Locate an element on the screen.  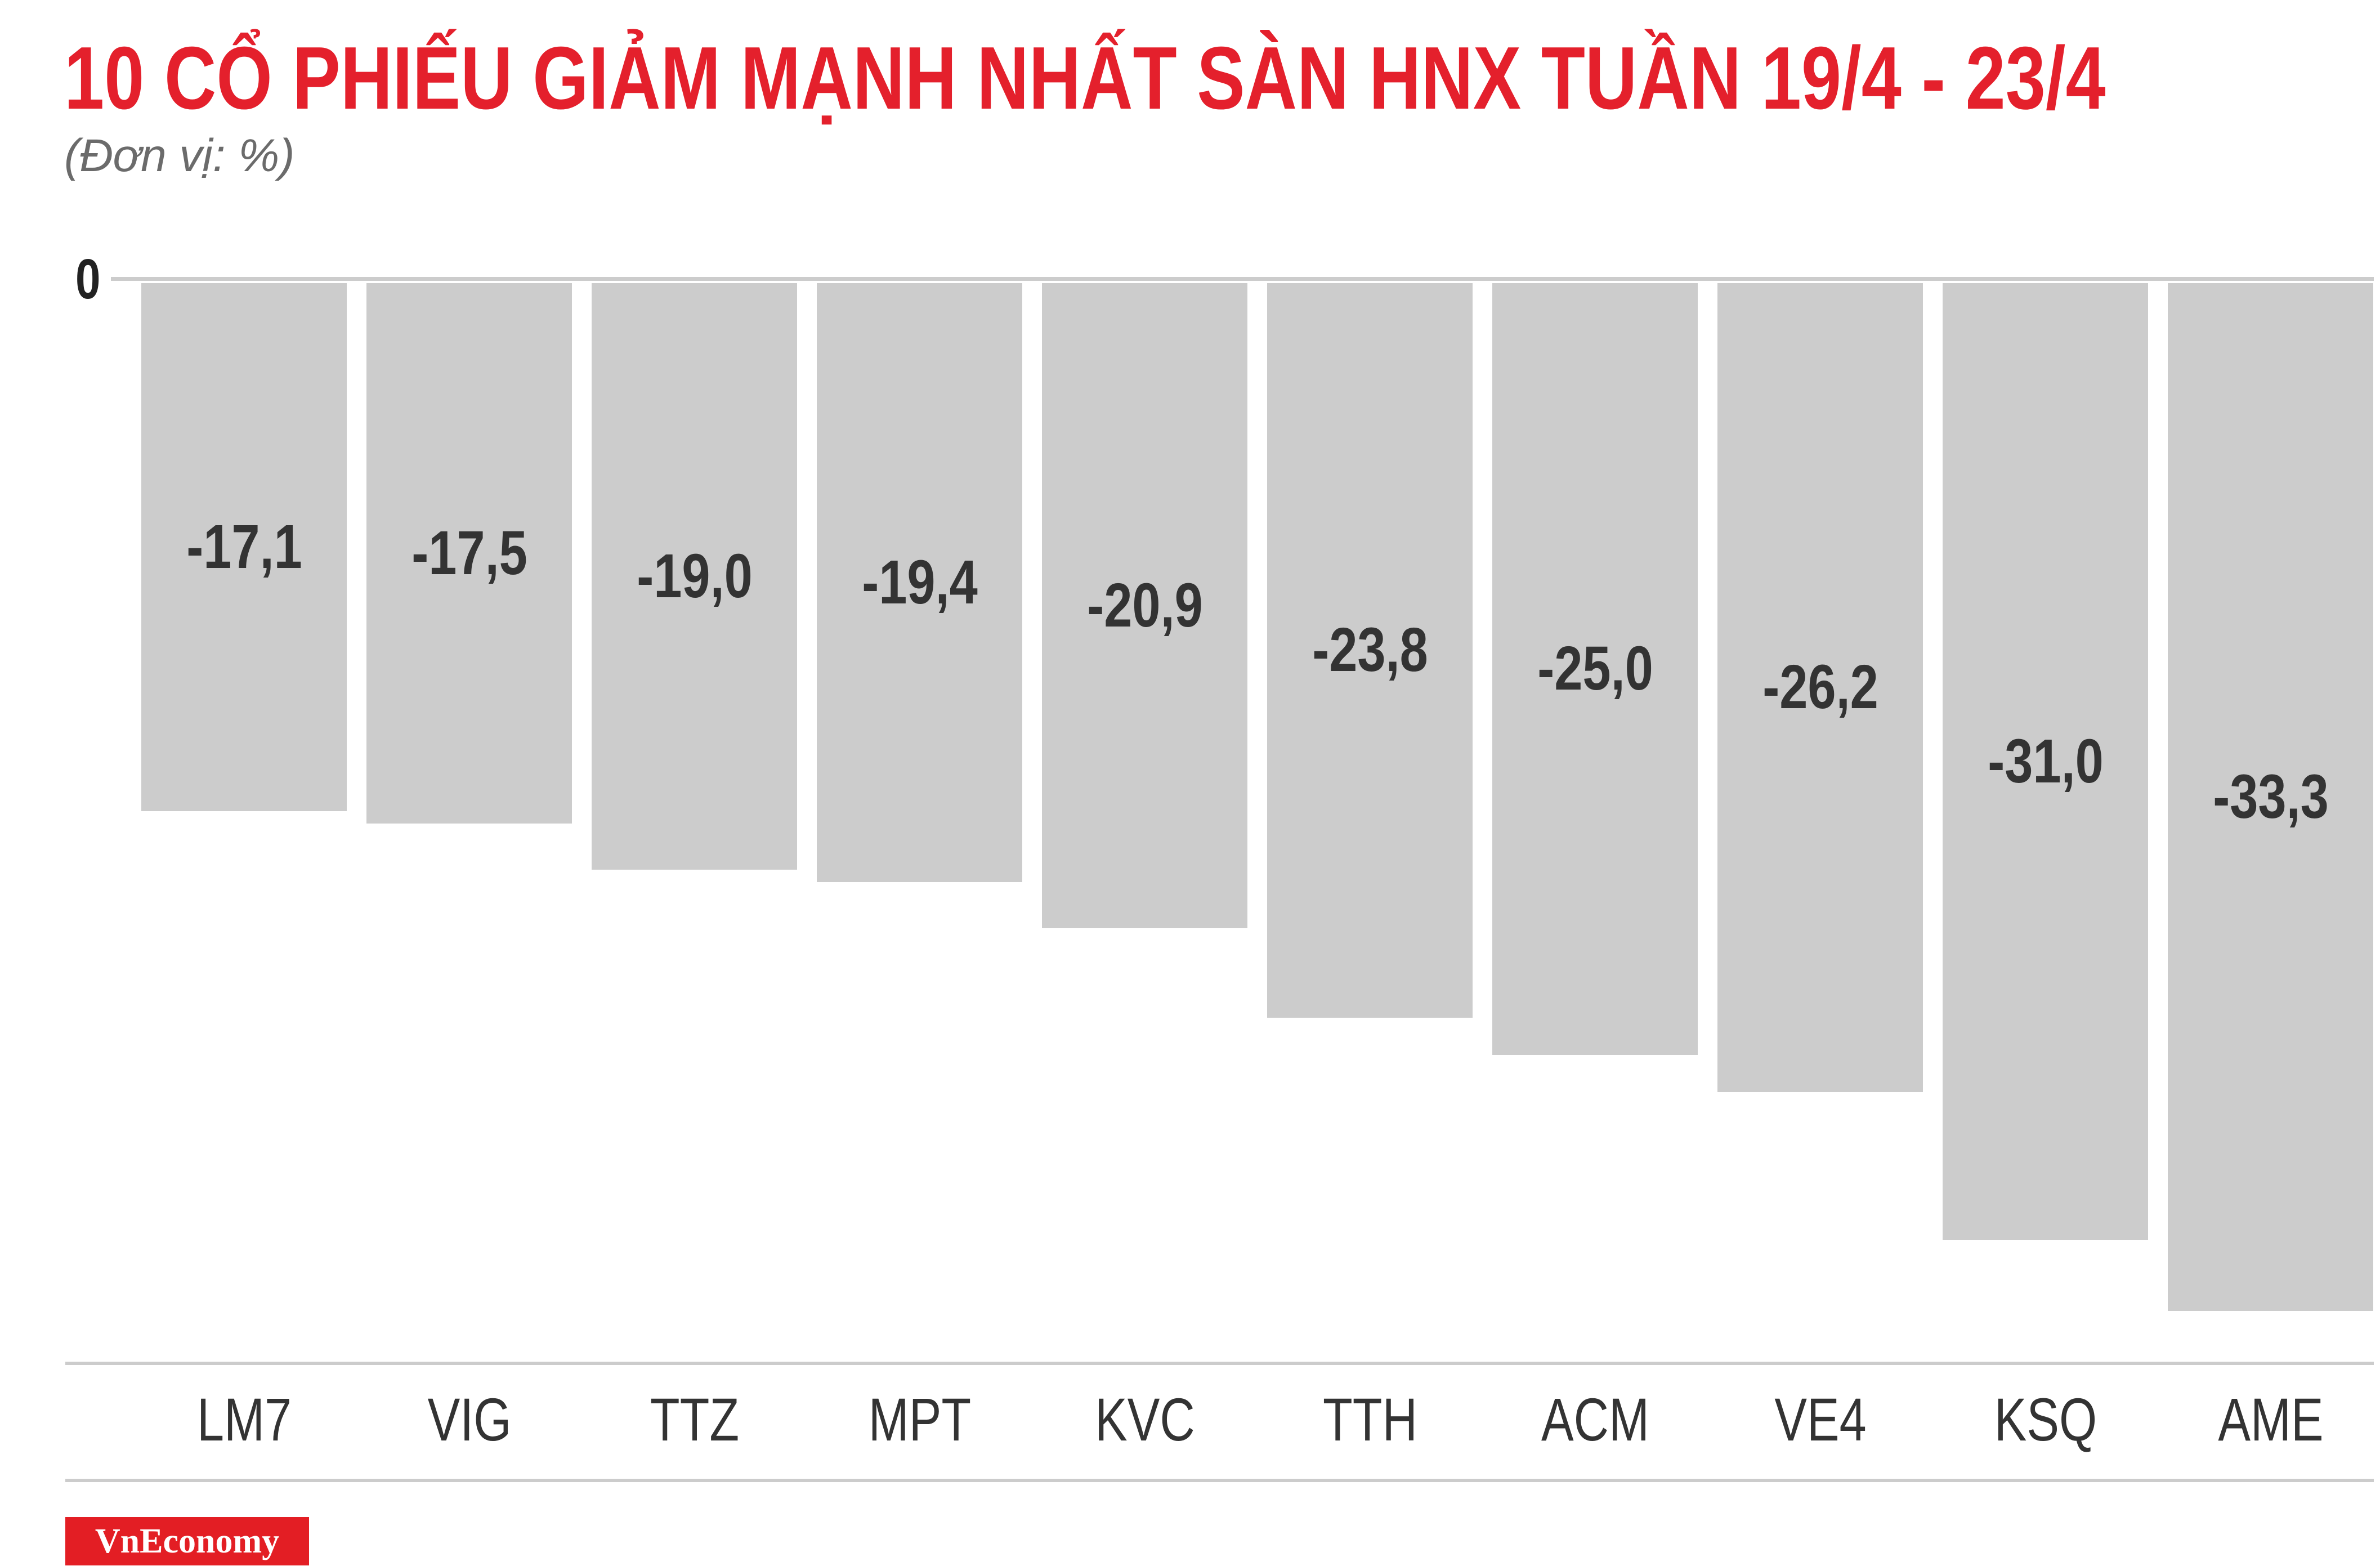
bar-kvc is located at coordinates (1144, 605).